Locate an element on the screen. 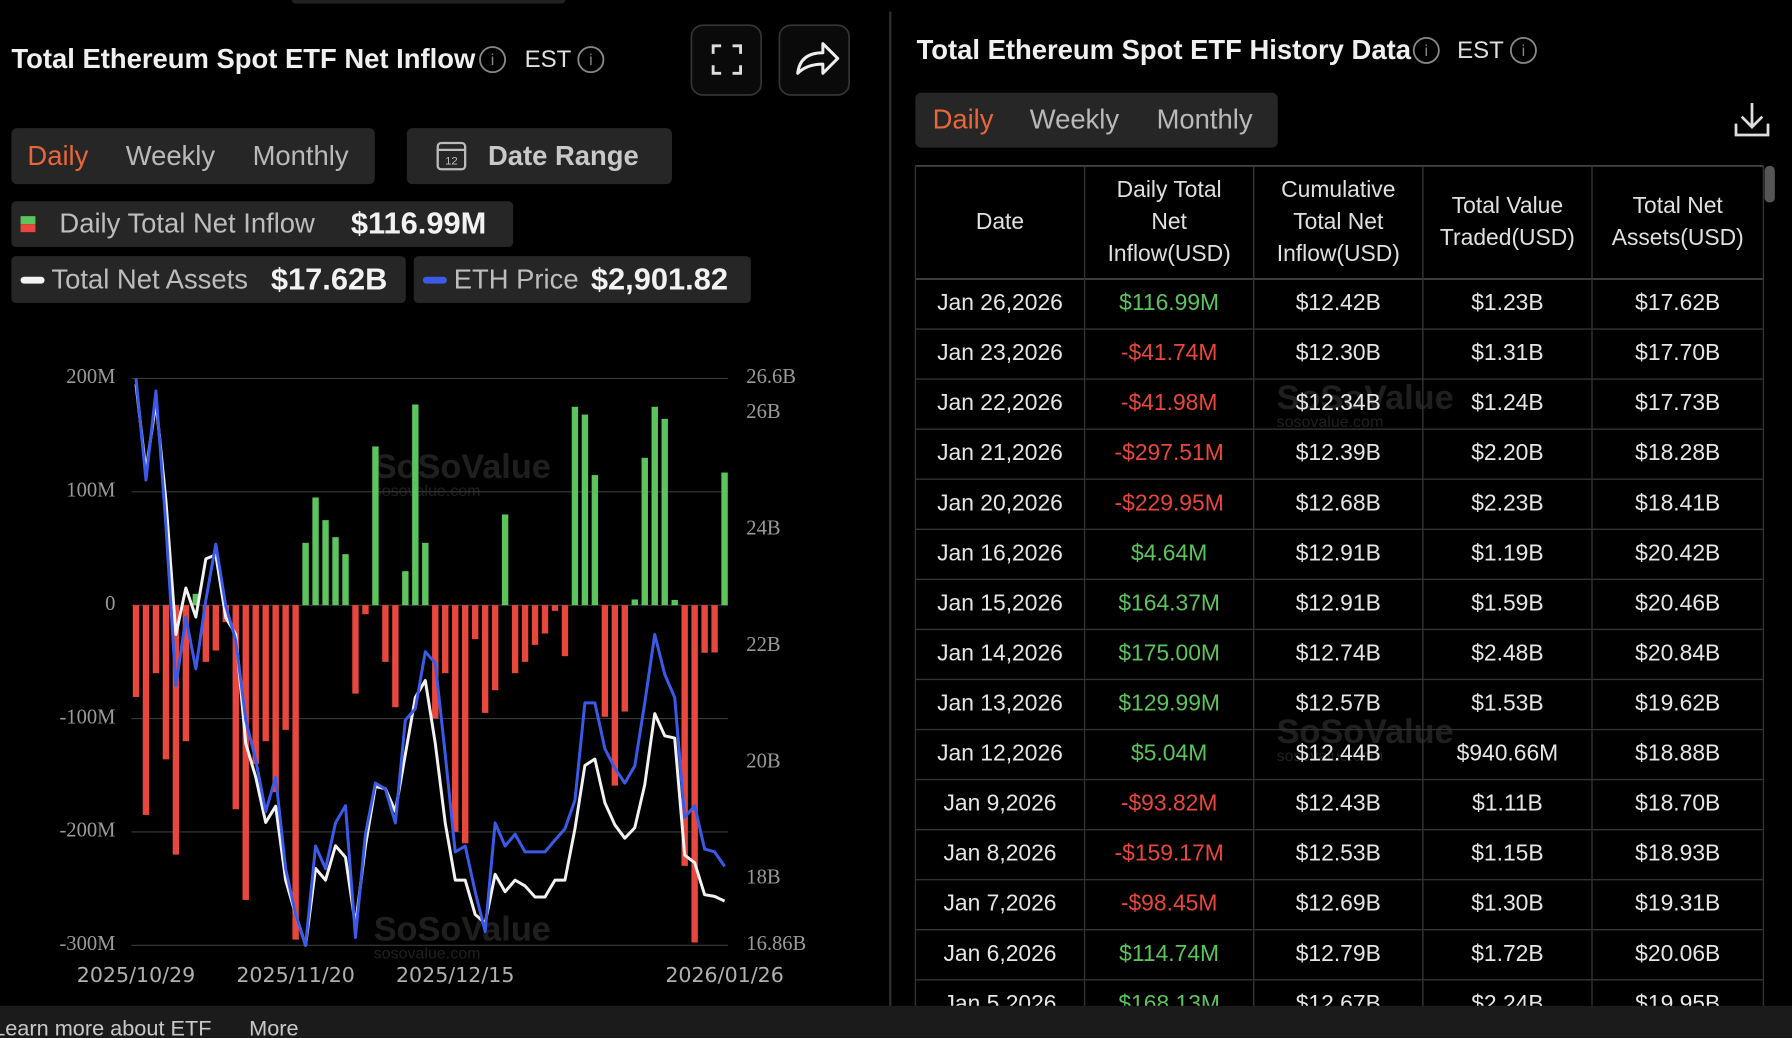 This screenshot has height=1038, width=1792. table-cell: $18.41B is located at coordinates (1677, 502).